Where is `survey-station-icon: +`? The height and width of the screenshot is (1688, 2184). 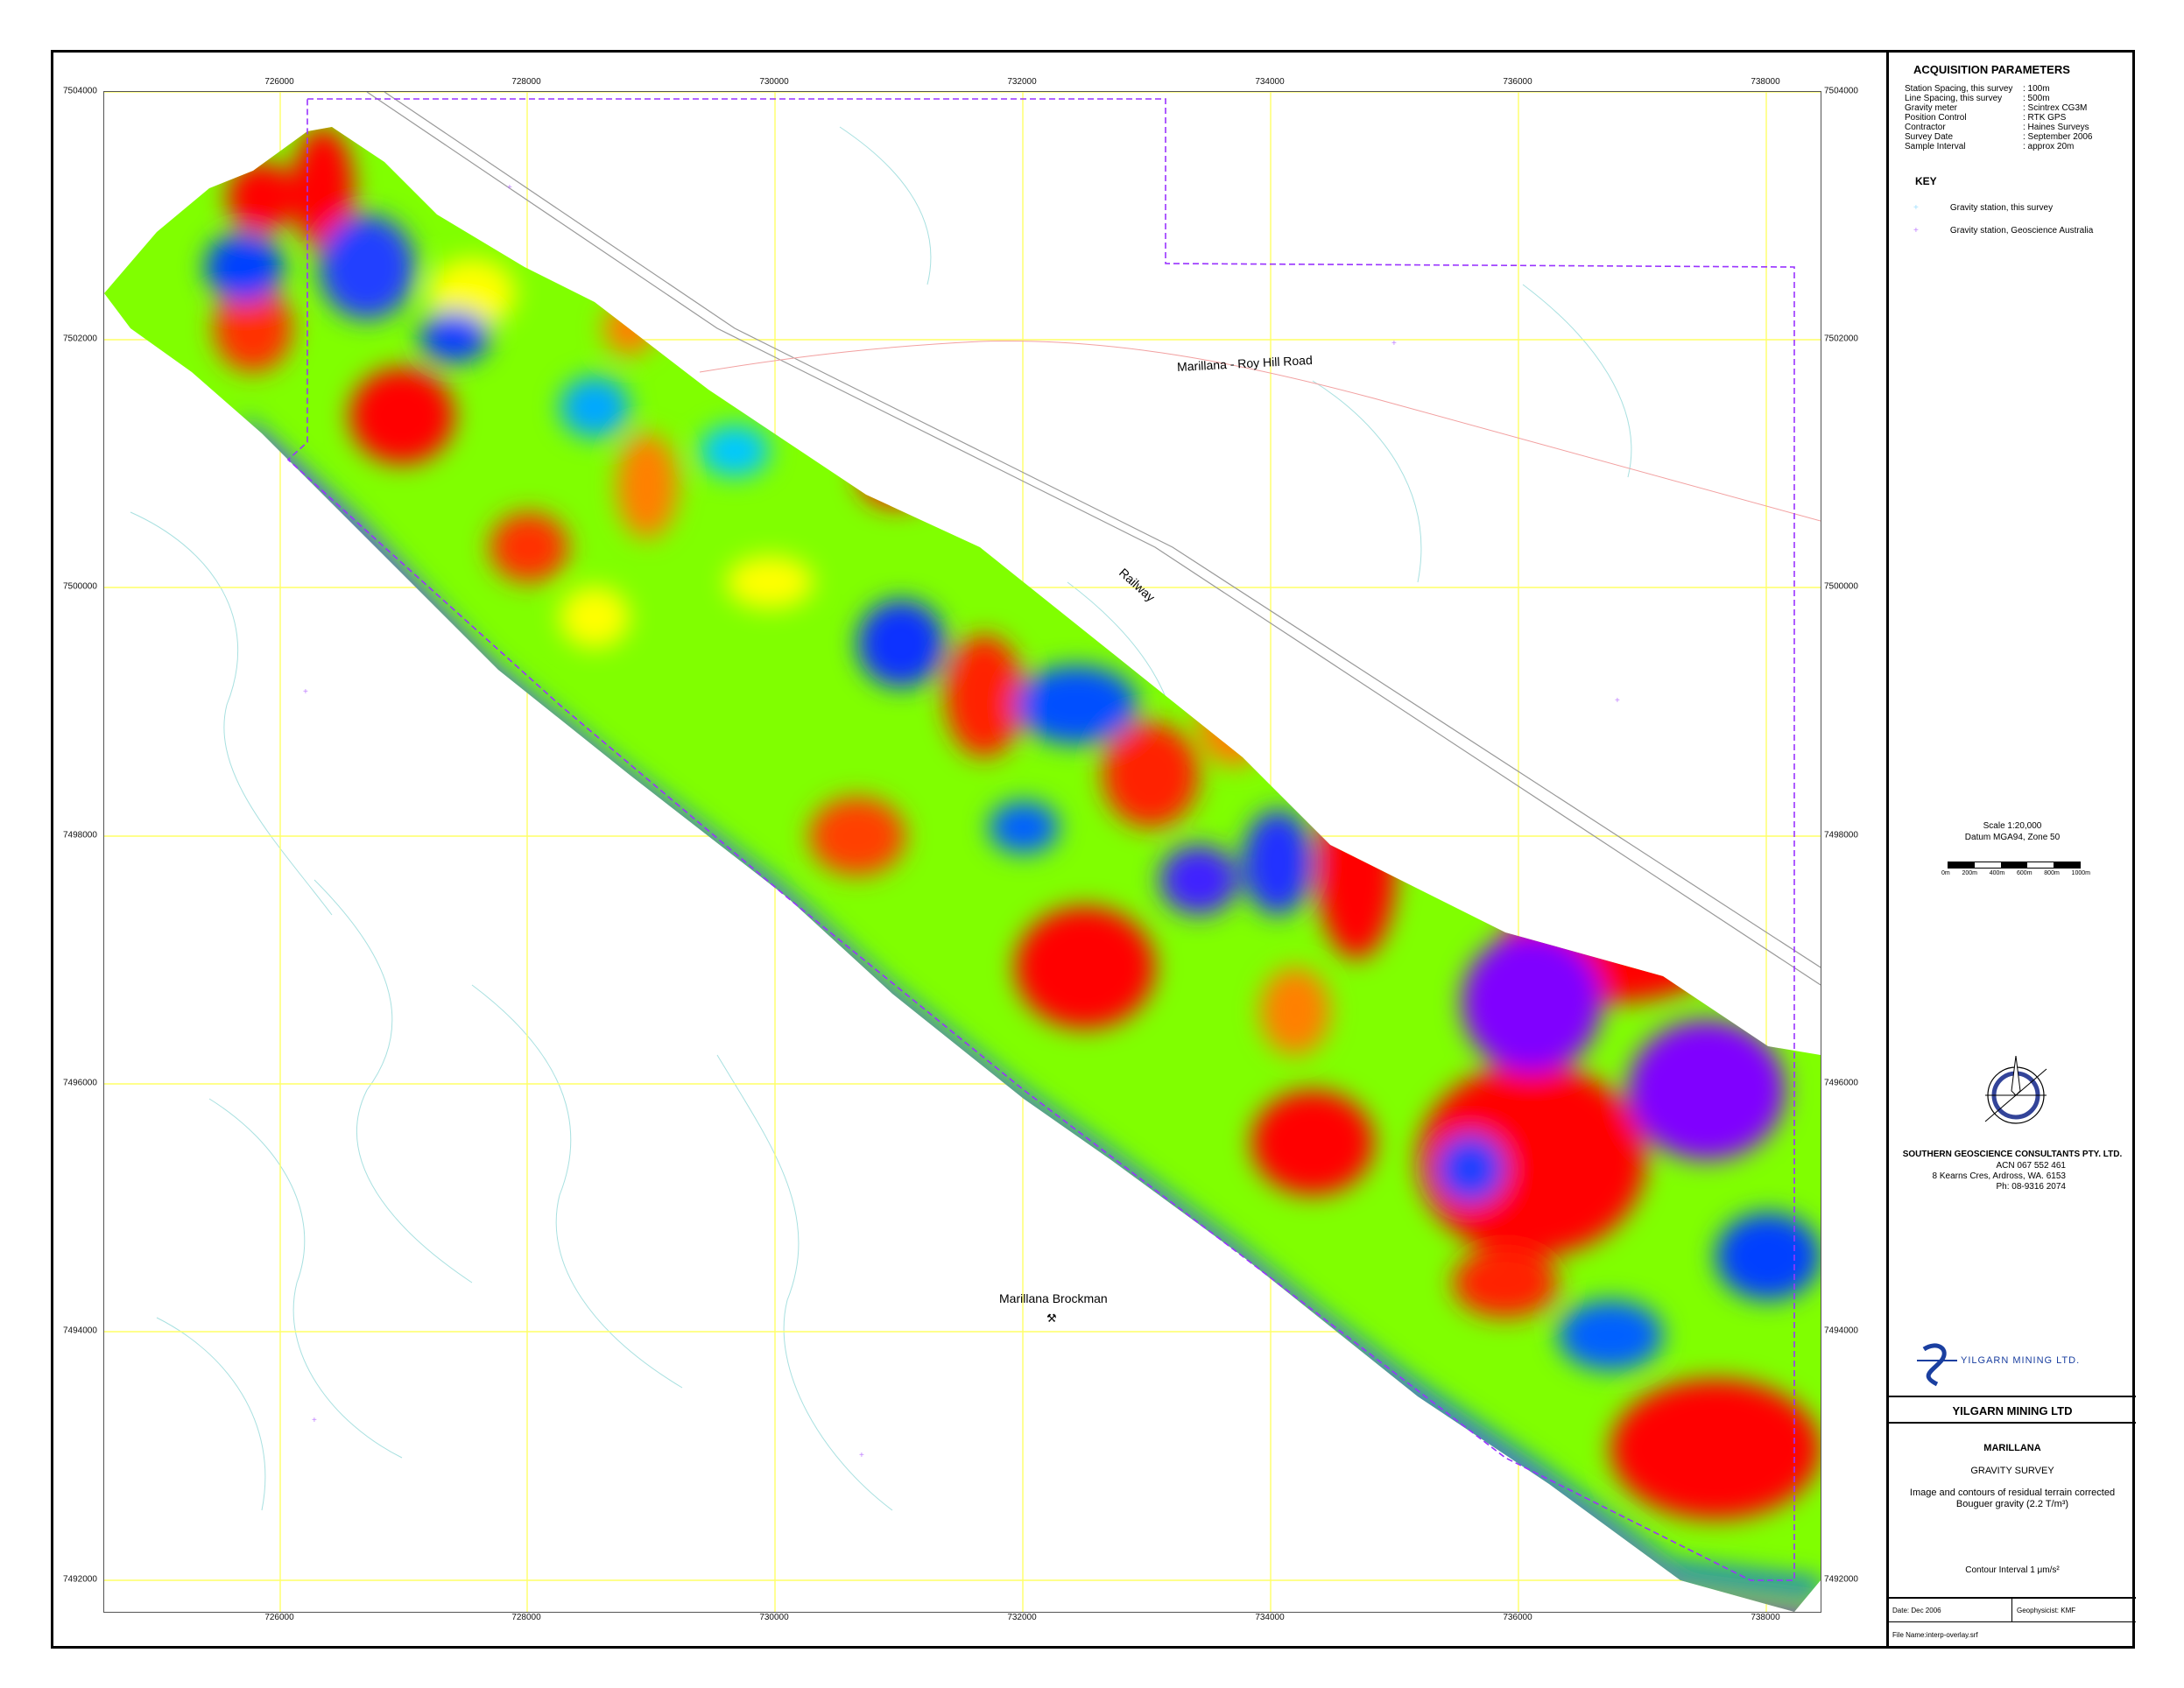
survey-station-icon: + is located at coordinates (1916, 208).